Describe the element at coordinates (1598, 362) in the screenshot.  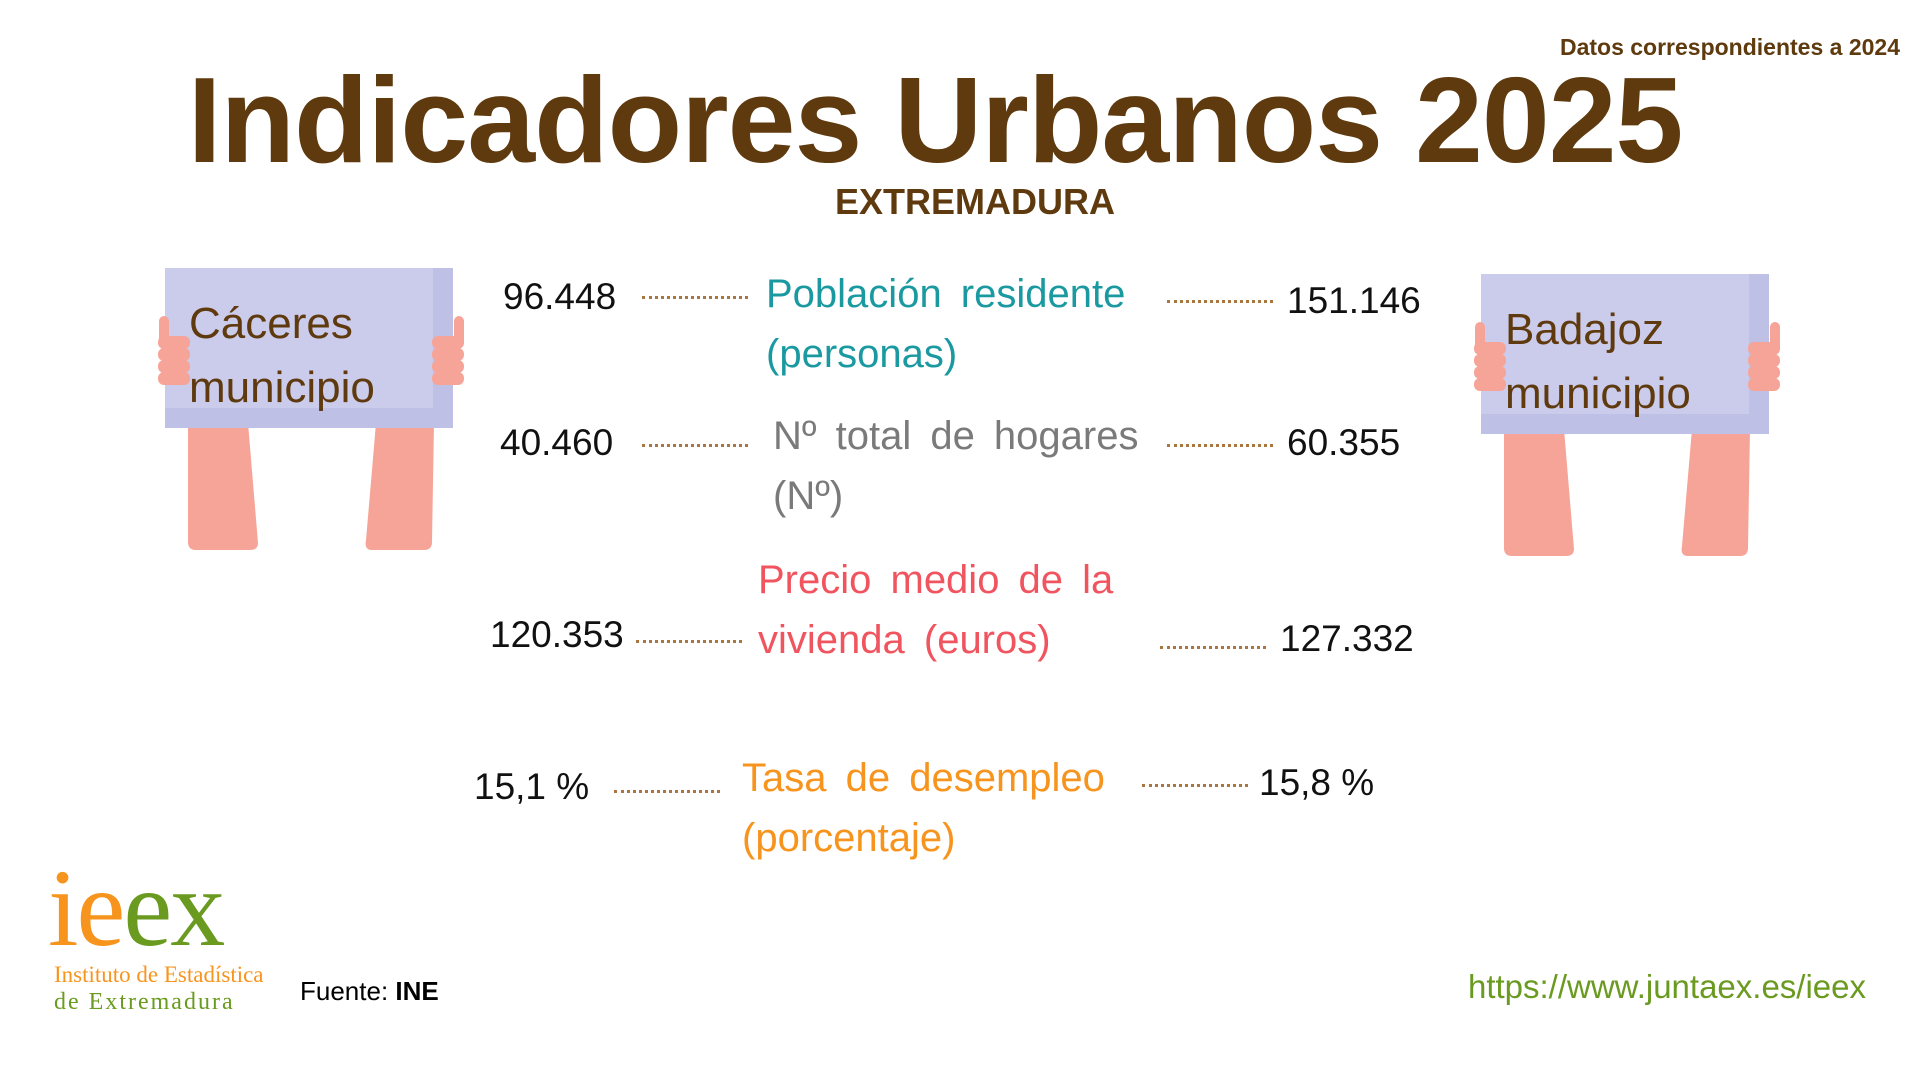
I see `sign-label: Badajoz municipio` at that location.